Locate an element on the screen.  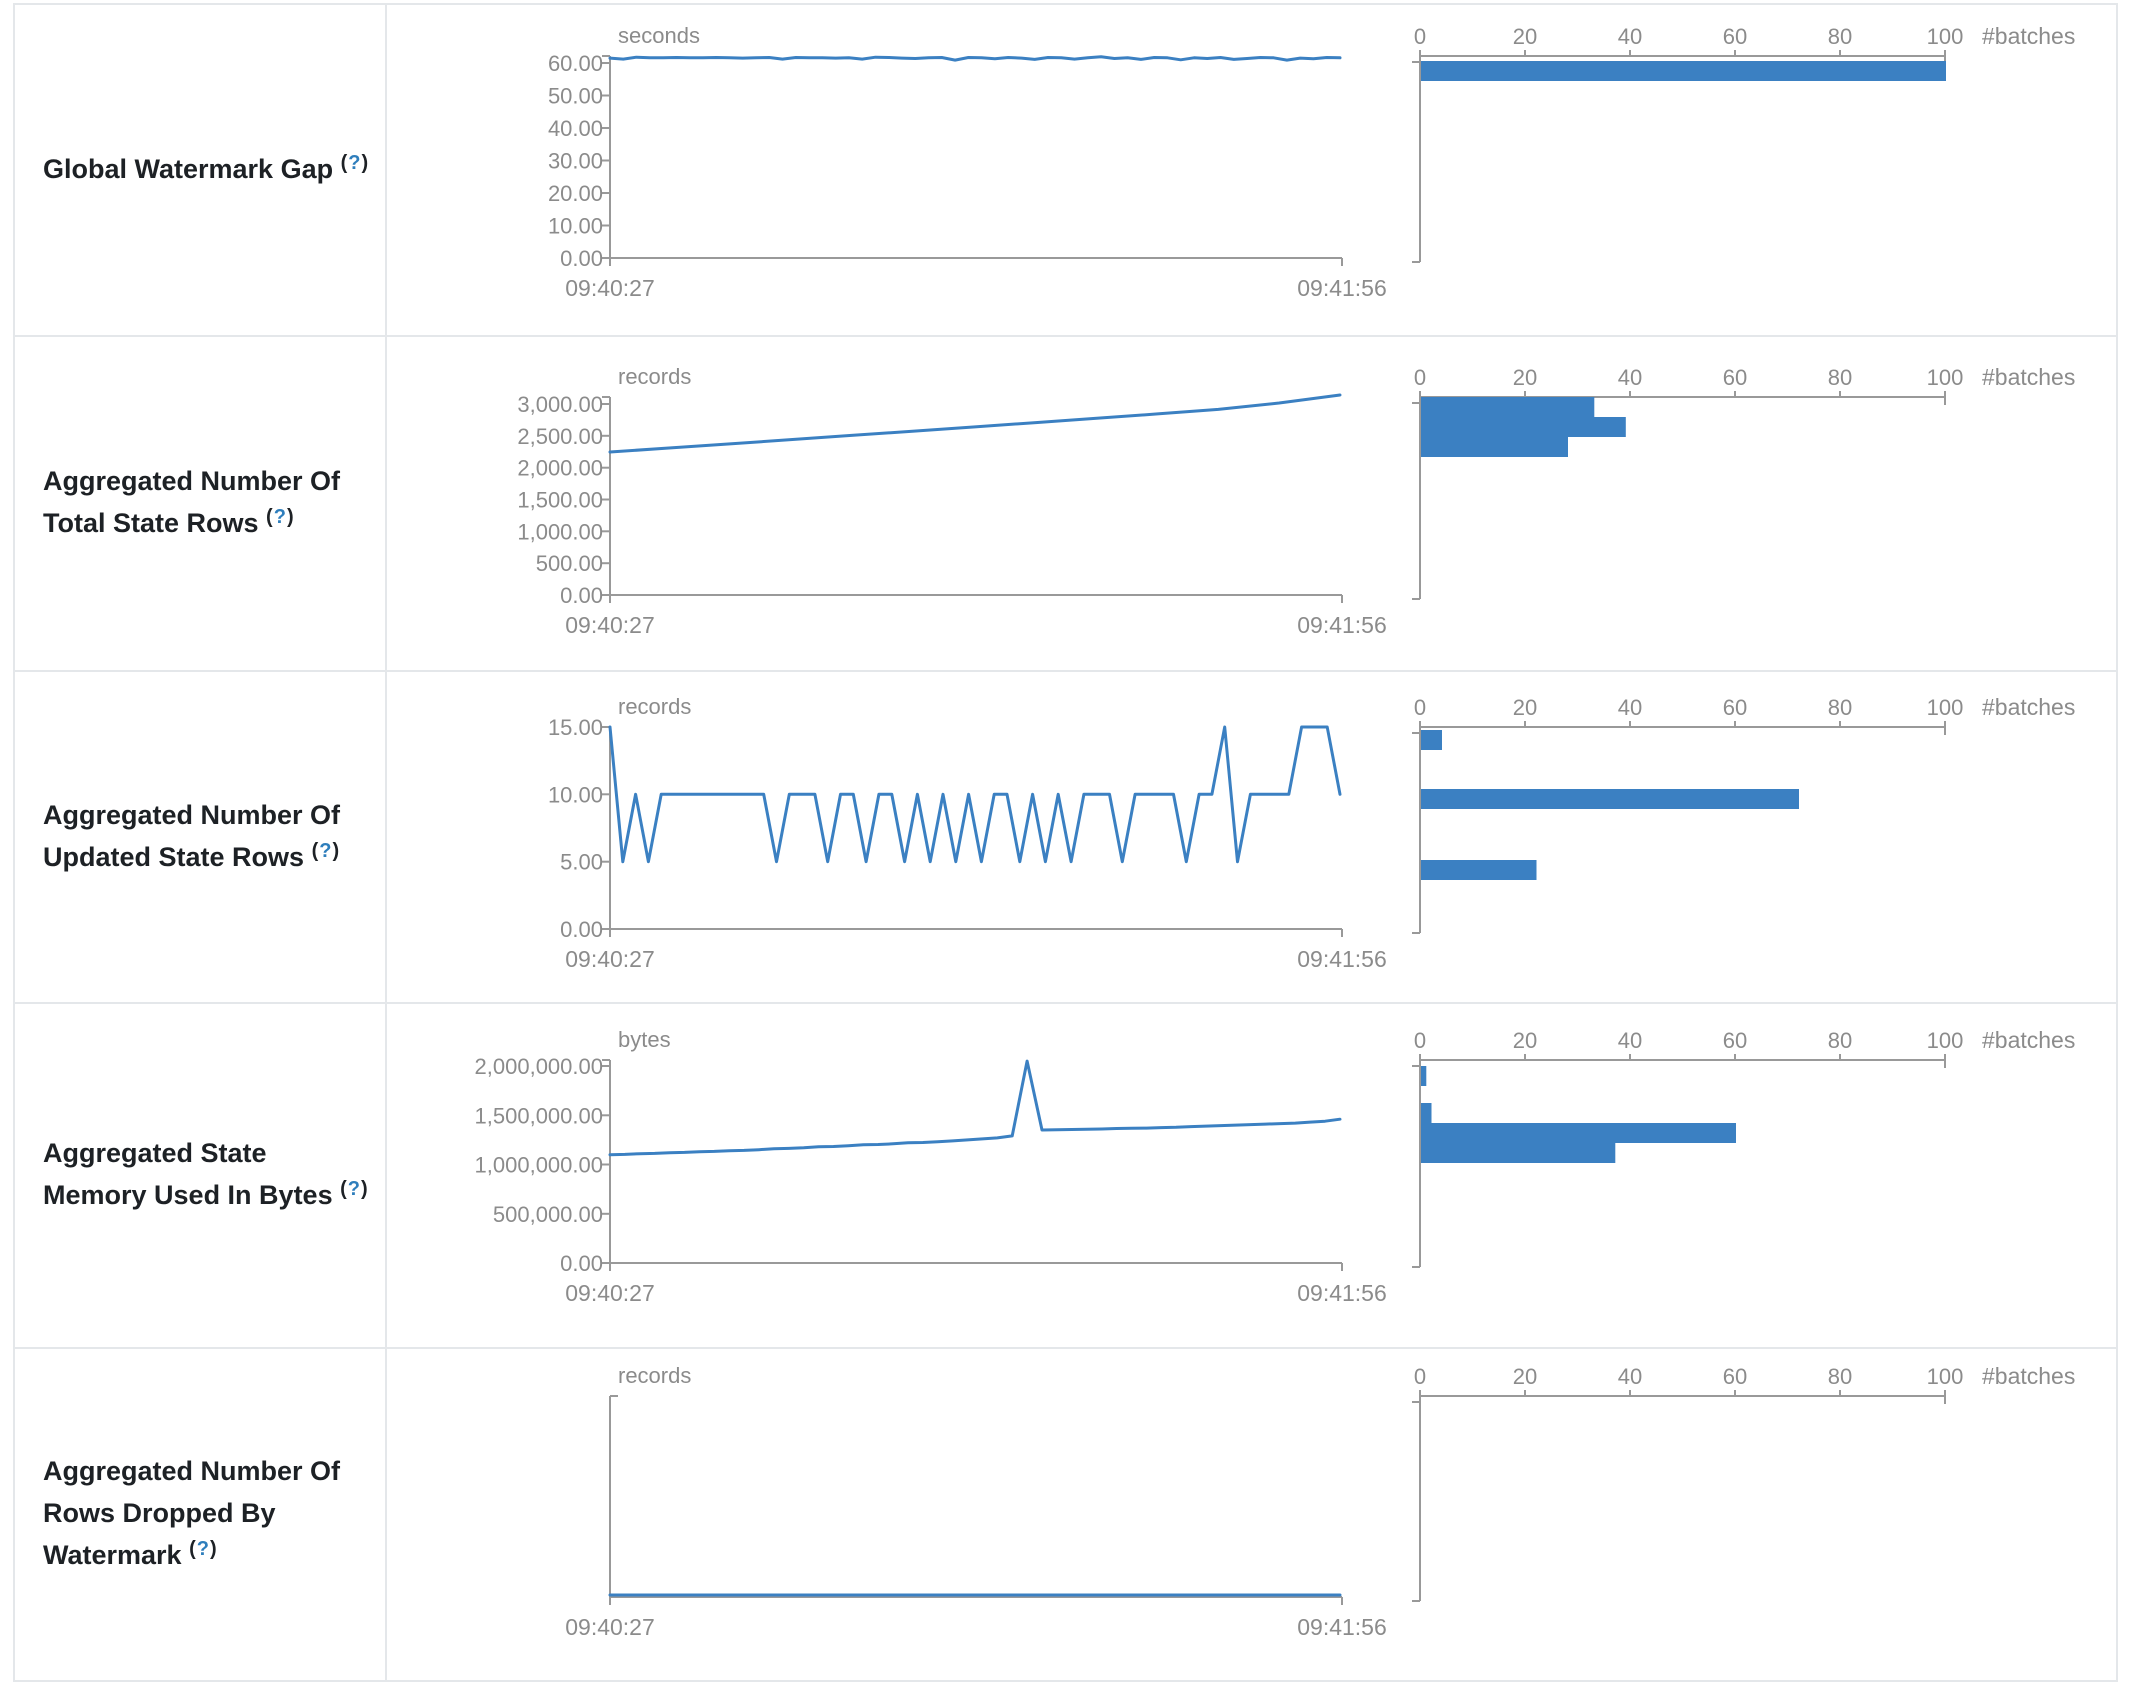
metric-title: Aggregated Number Of Total State Rows is located at coordinates (192, 502).